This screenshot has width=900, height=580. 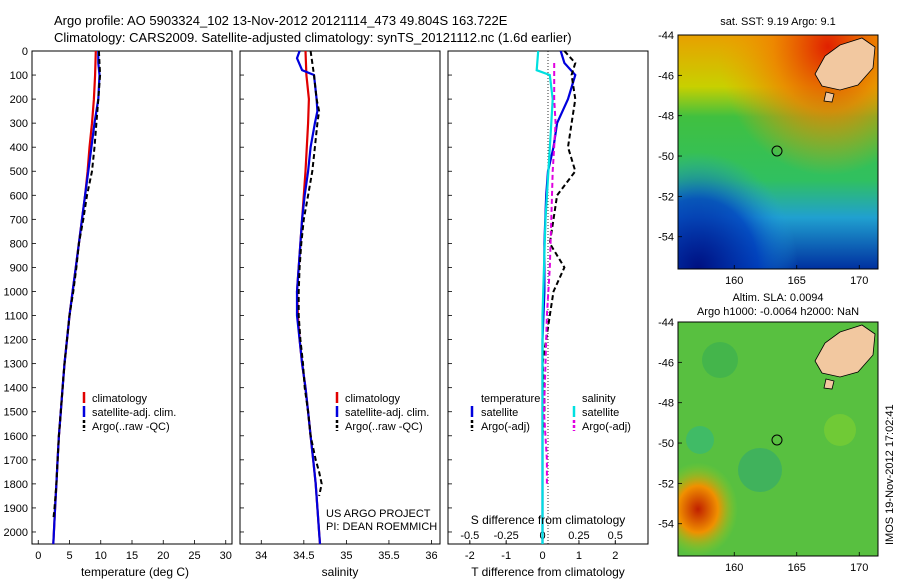 What do you see at coordinates (25, 52) in the screenshot?
I see `depth-tick-label: 0` at bounding box center [25, 52].